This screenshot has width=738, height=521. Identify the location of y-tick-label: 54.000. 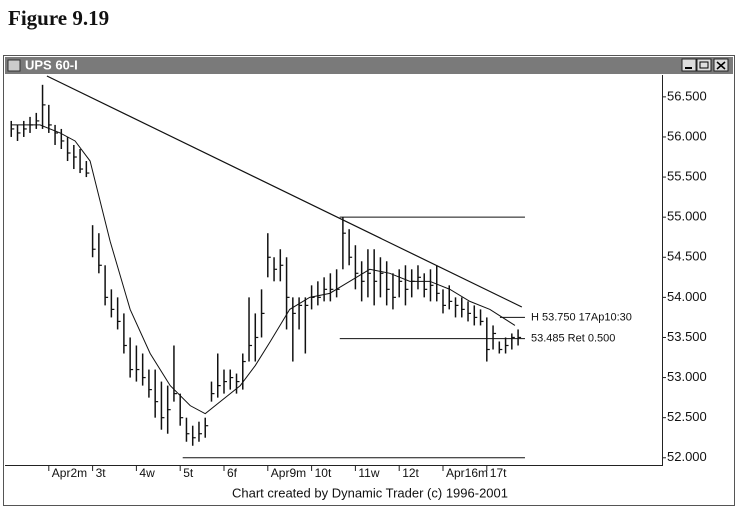
(687, 296).